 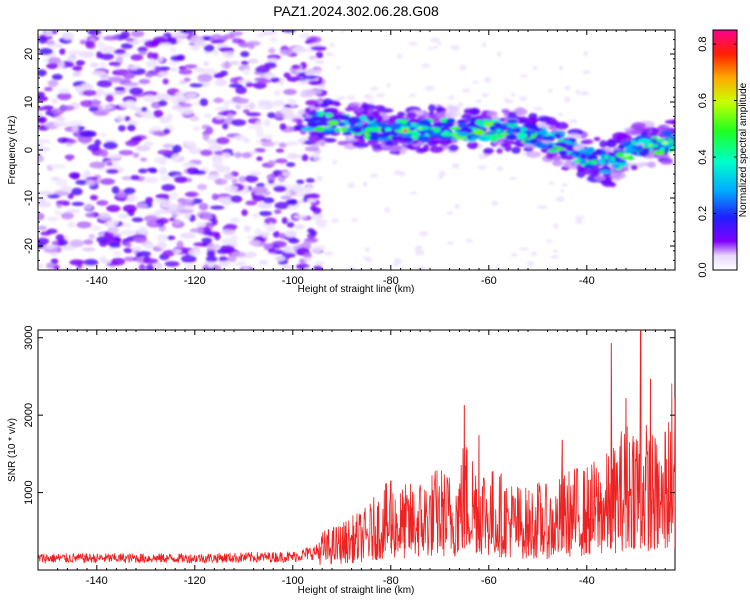 What do you see at coordinates (195, 581) in the screenshot?
I see `x-tick-label: -120` at bounding box center [195, 581].